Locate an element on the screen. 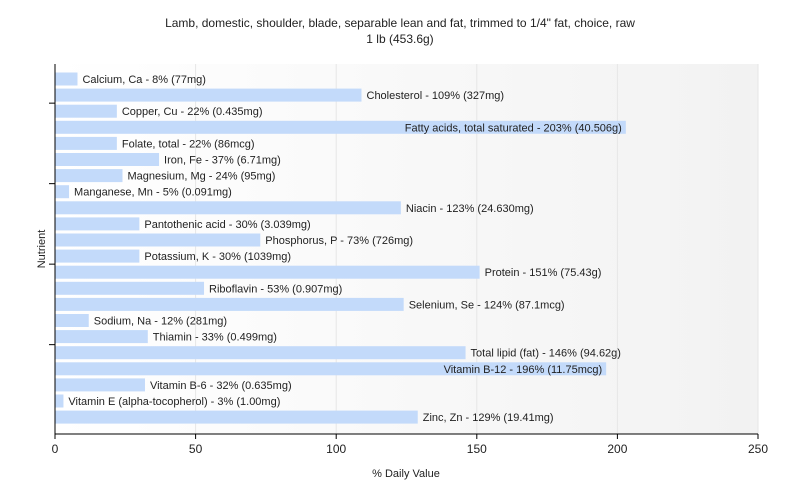 Image resolution: width=800 pixels, height=500 pixels. bar-label: Phosphorus, P - 73% (726mg) is located at coordinates (339, 241).